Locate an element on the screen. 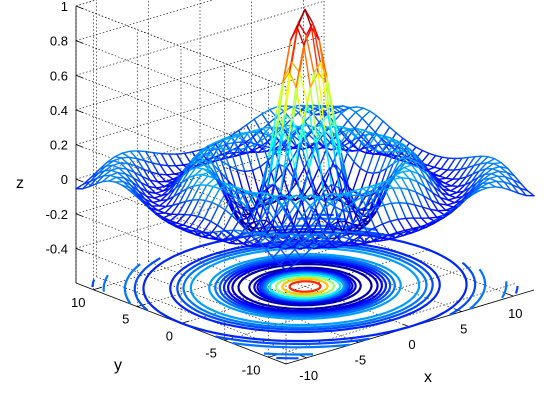 The width and height of the screenshot is (560, 420). mesh-segment-2072 is located at coordinates (492, 182).